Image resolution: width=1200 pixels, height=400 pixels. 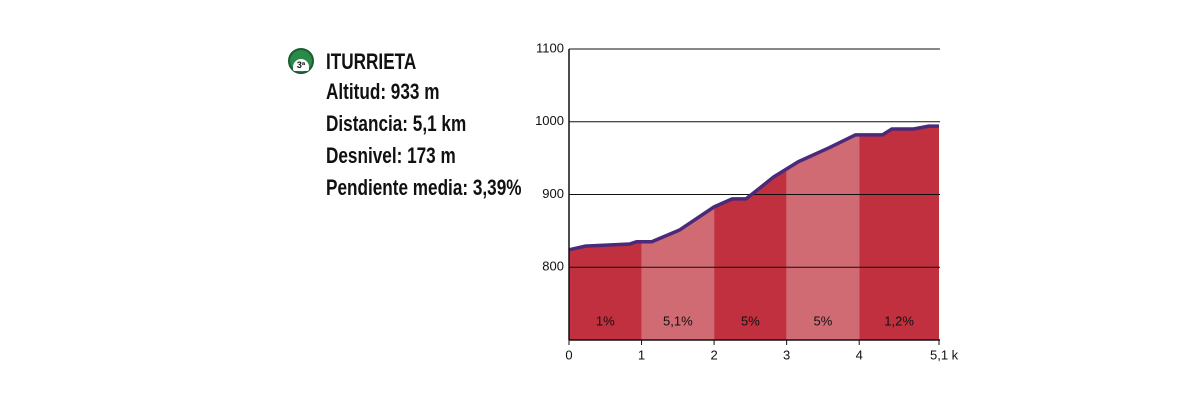 What do you see at coordinates (383, 91) in the screenshot?
I see `stat-line: Altitud: 933 m` at bounding box center [383, 91].